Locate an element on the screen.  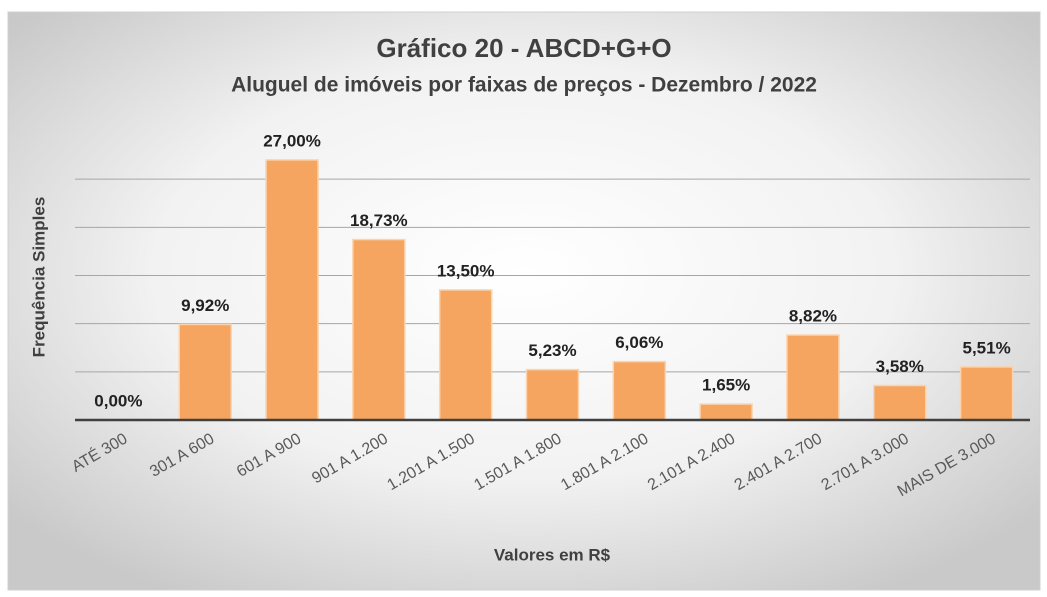
data-label: 5,51% is located at coordinates (986, 347).